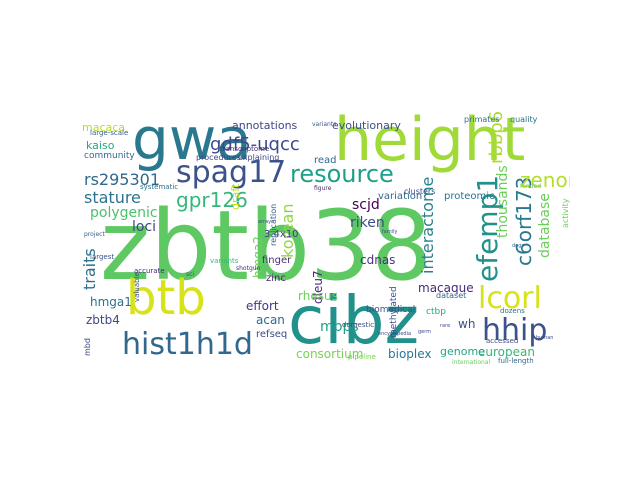 This screenshot has width=640, height=480. Describe the element at coordinates (342, 174) in the screenshot. I see `word-resource: resource` at that location.